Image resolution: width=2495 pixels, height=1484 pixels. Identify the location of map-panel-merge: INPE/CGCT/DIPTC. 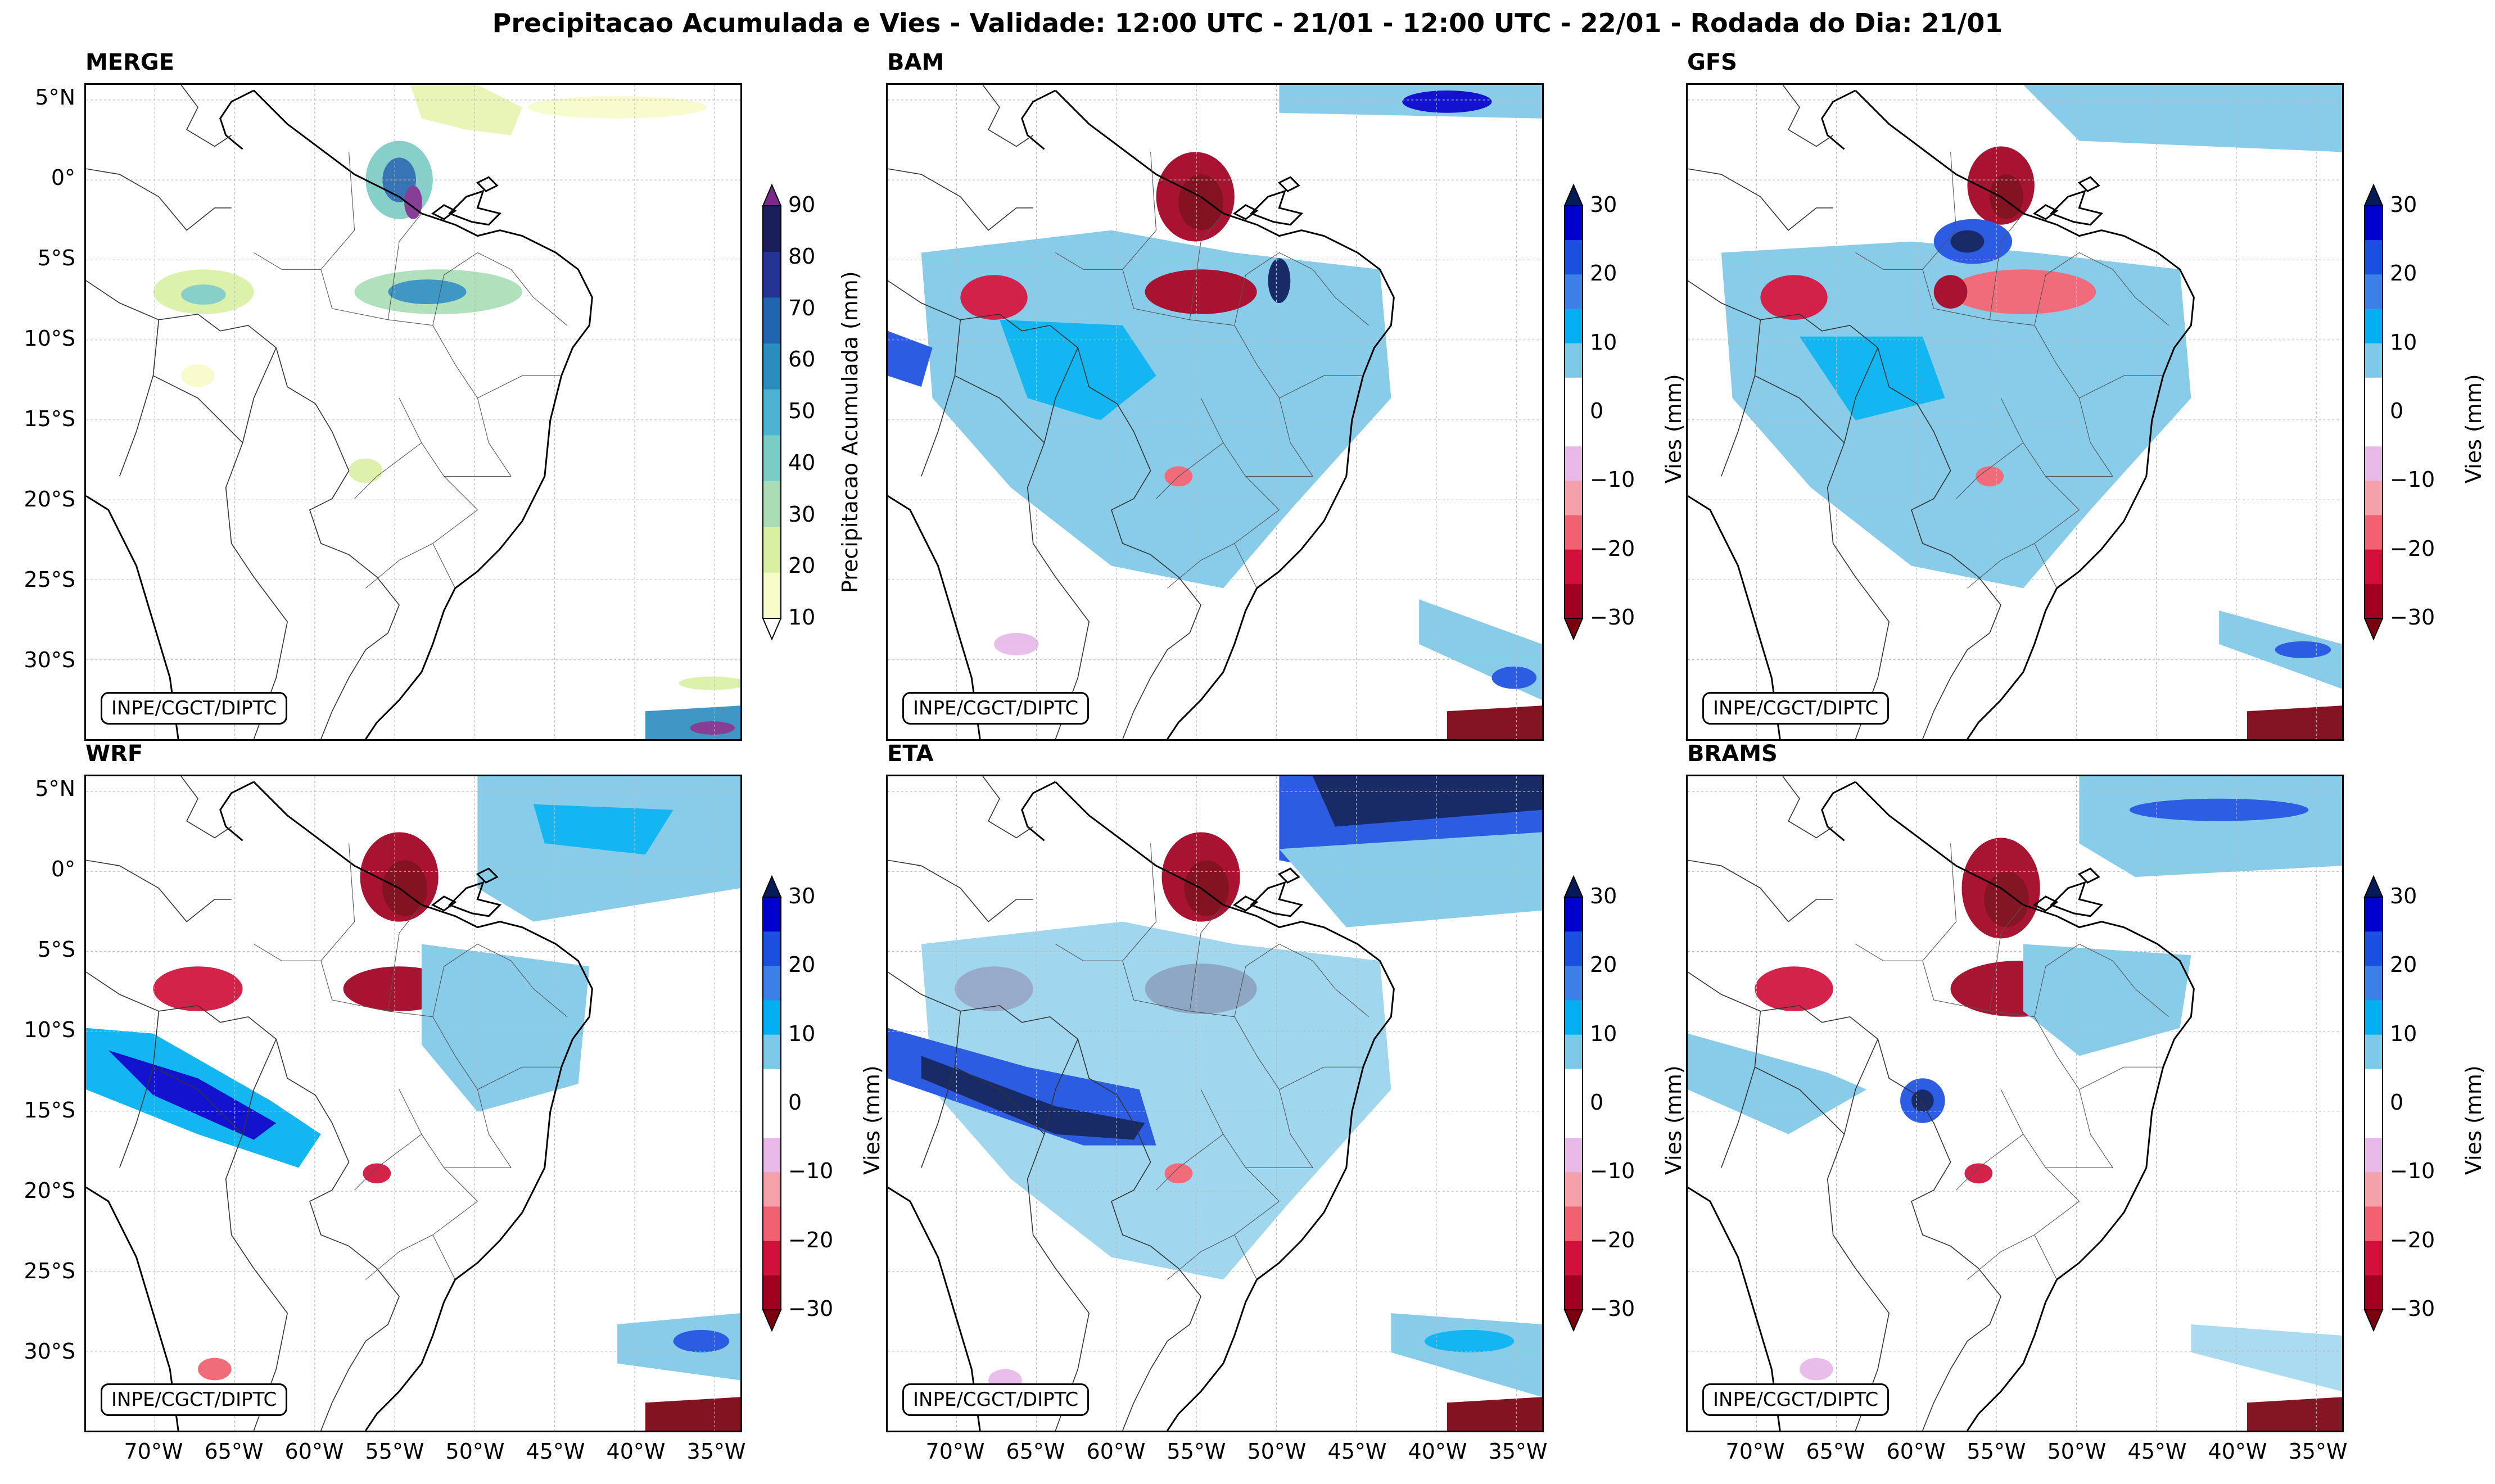
(413, 412).